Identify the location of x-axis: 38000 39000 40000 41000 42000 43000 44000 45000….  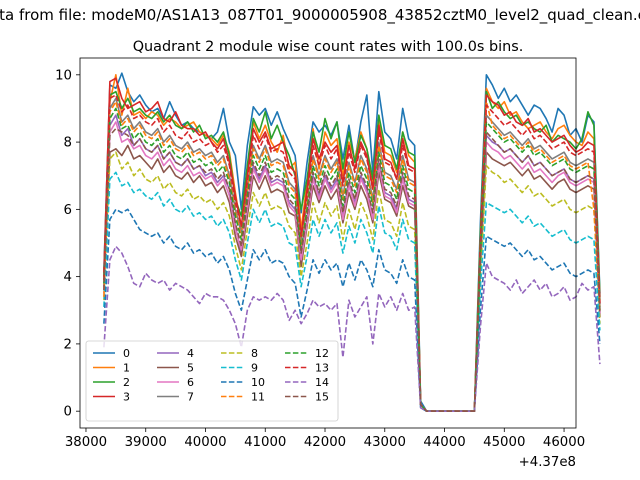
(325, 439).